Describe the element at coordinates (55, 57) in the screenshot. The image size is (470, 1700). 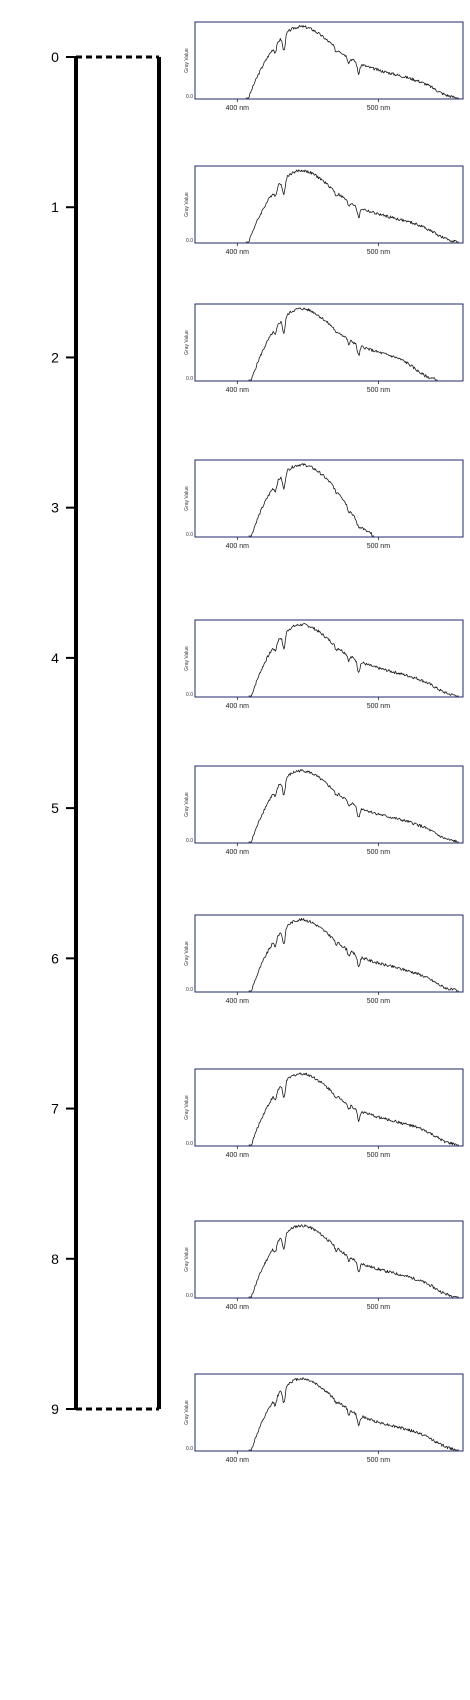
I see `depth-tick-label: 0` at that location.